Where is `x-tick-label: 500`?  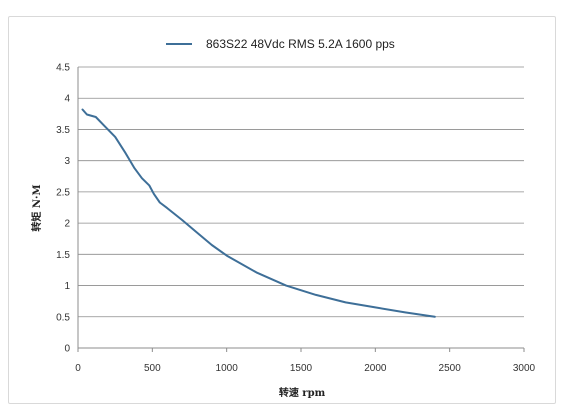 x-tick-label: 500 is located at coordinates (152, 368).